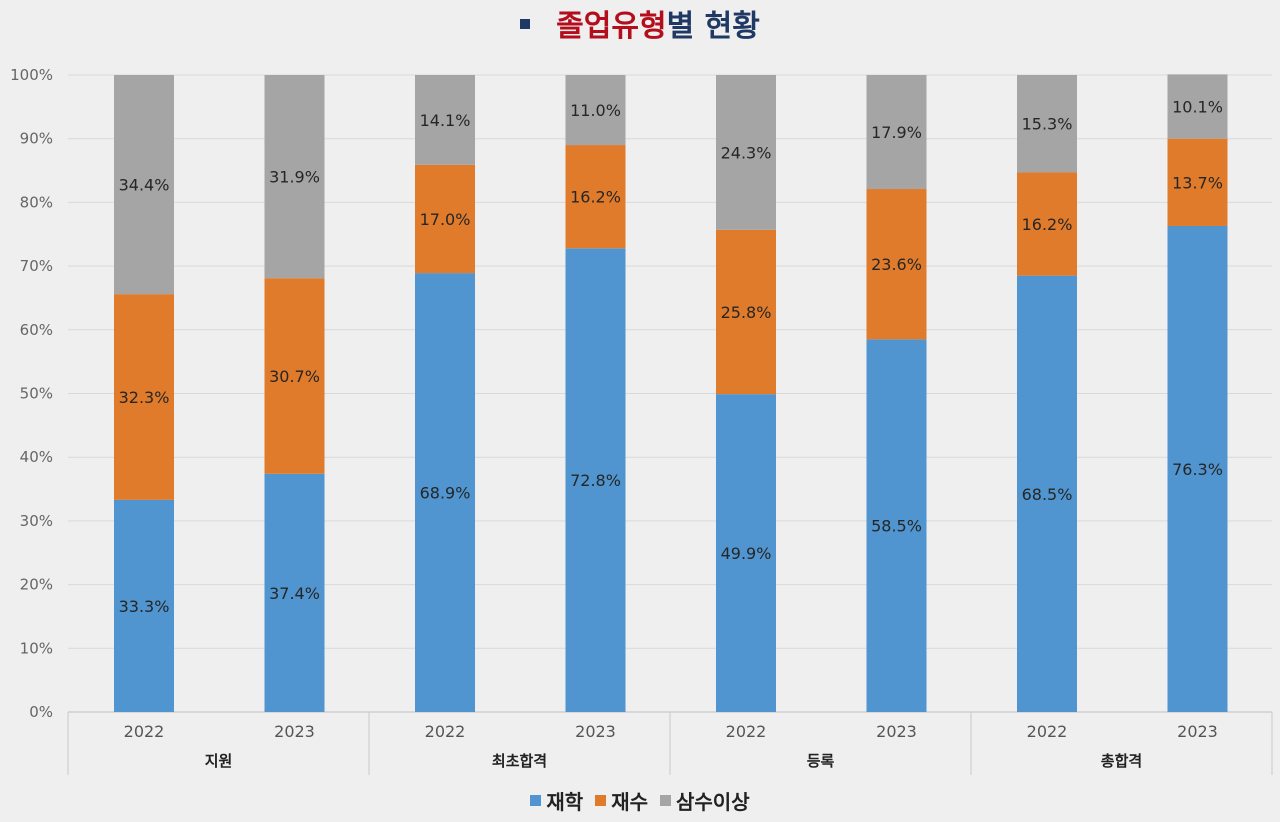 The width and height of the screenshot is (1280, 822). I want to click on data-label: 33.3%, so click(144, 606).